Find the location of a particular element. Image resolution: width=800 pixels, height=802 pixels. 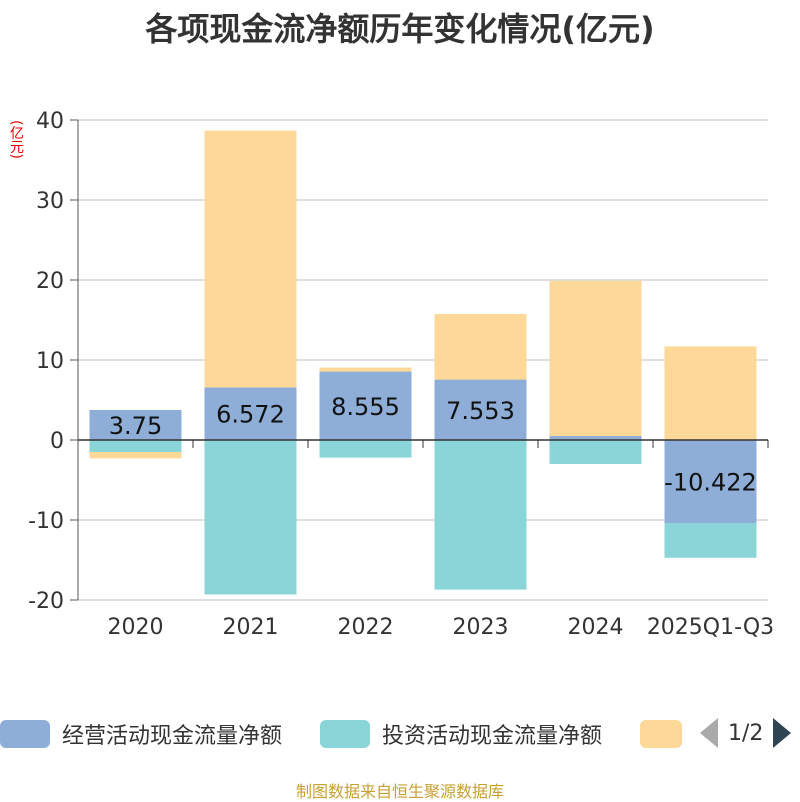

bar-segment-s1-2024 is located at coordinates (595, 452).